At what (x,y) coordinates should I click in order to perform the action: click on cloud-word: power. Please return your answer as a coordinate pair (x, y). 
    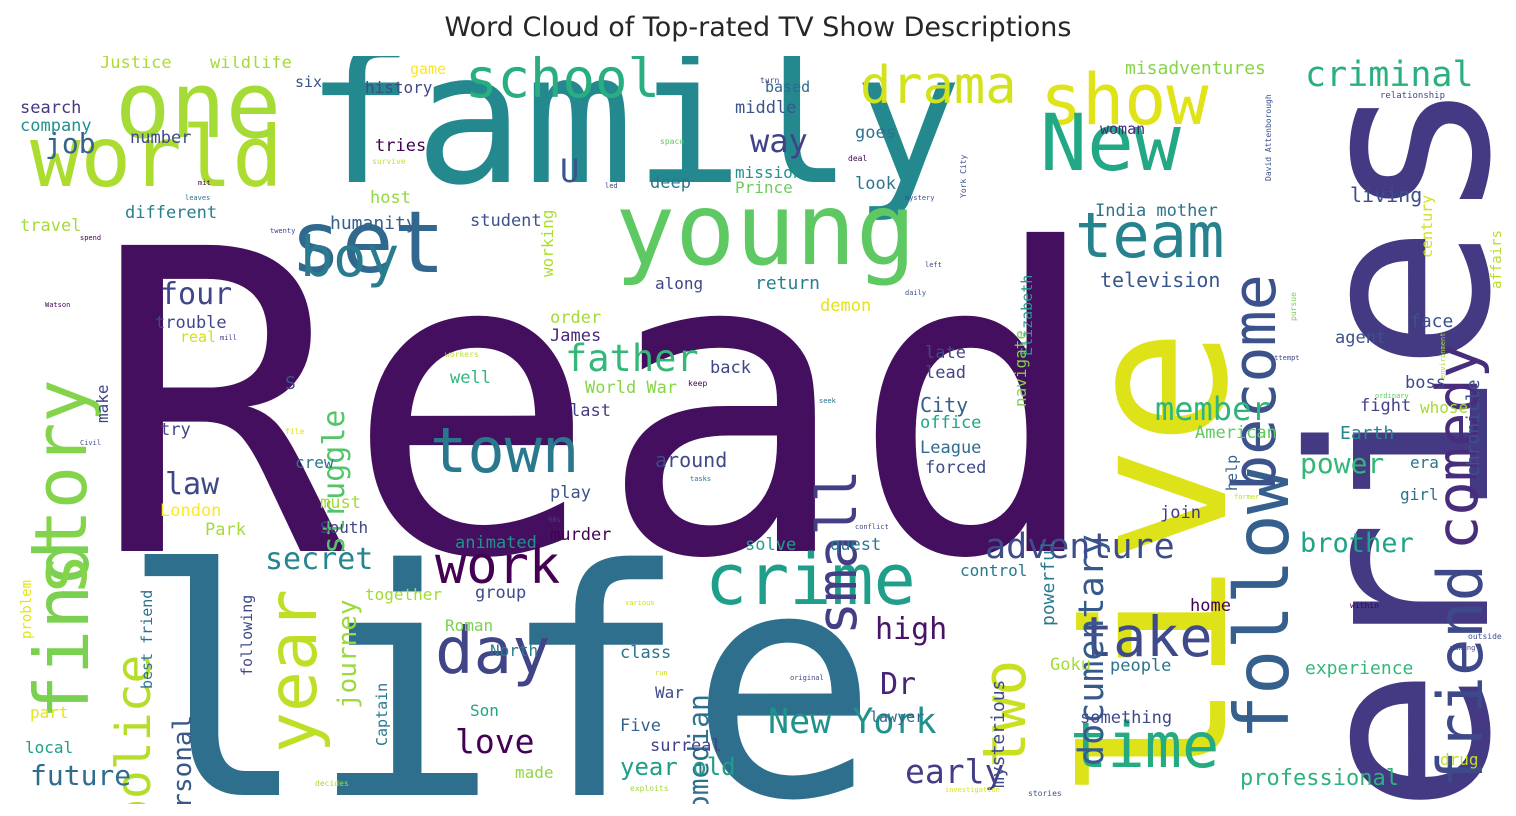
    Looking at the image, I should click on (1342, 463).